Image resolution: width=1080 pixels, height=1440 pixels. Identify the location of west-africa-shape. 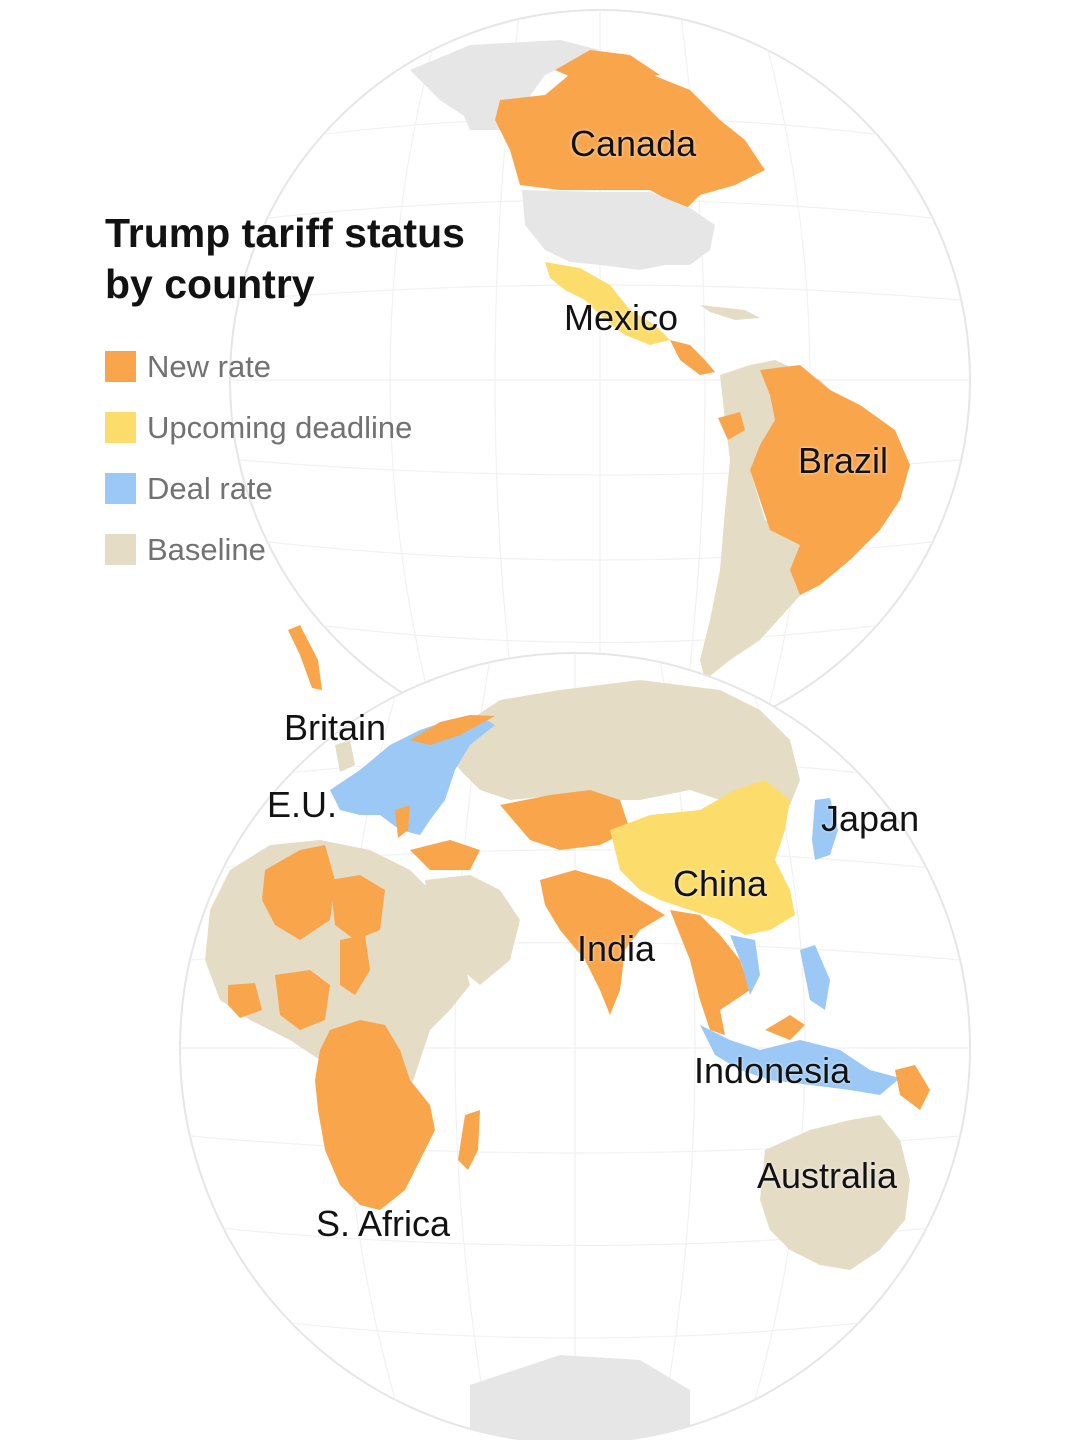
(245, 1000).